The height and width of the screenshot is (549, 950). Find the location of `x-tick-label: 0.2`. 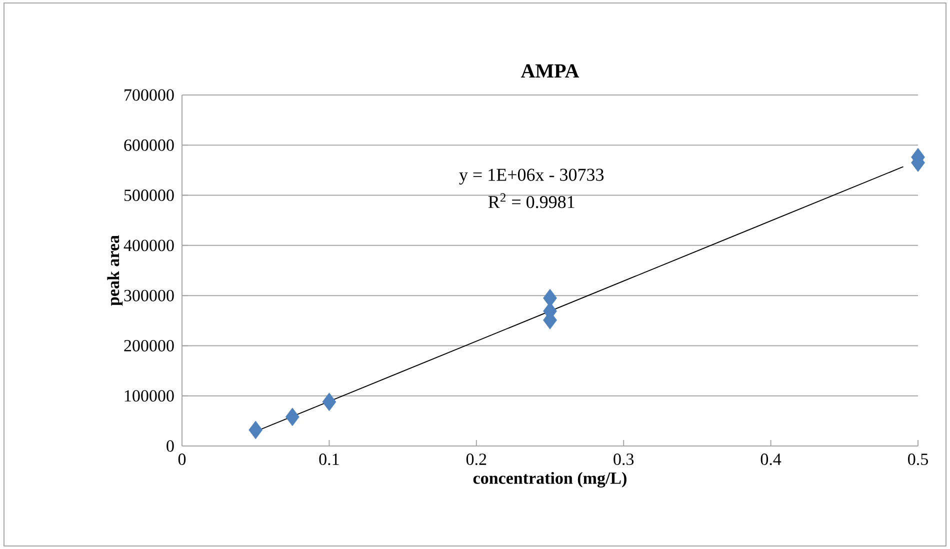

x-tick-label: 0.2 is located at coordinates (476, 460).